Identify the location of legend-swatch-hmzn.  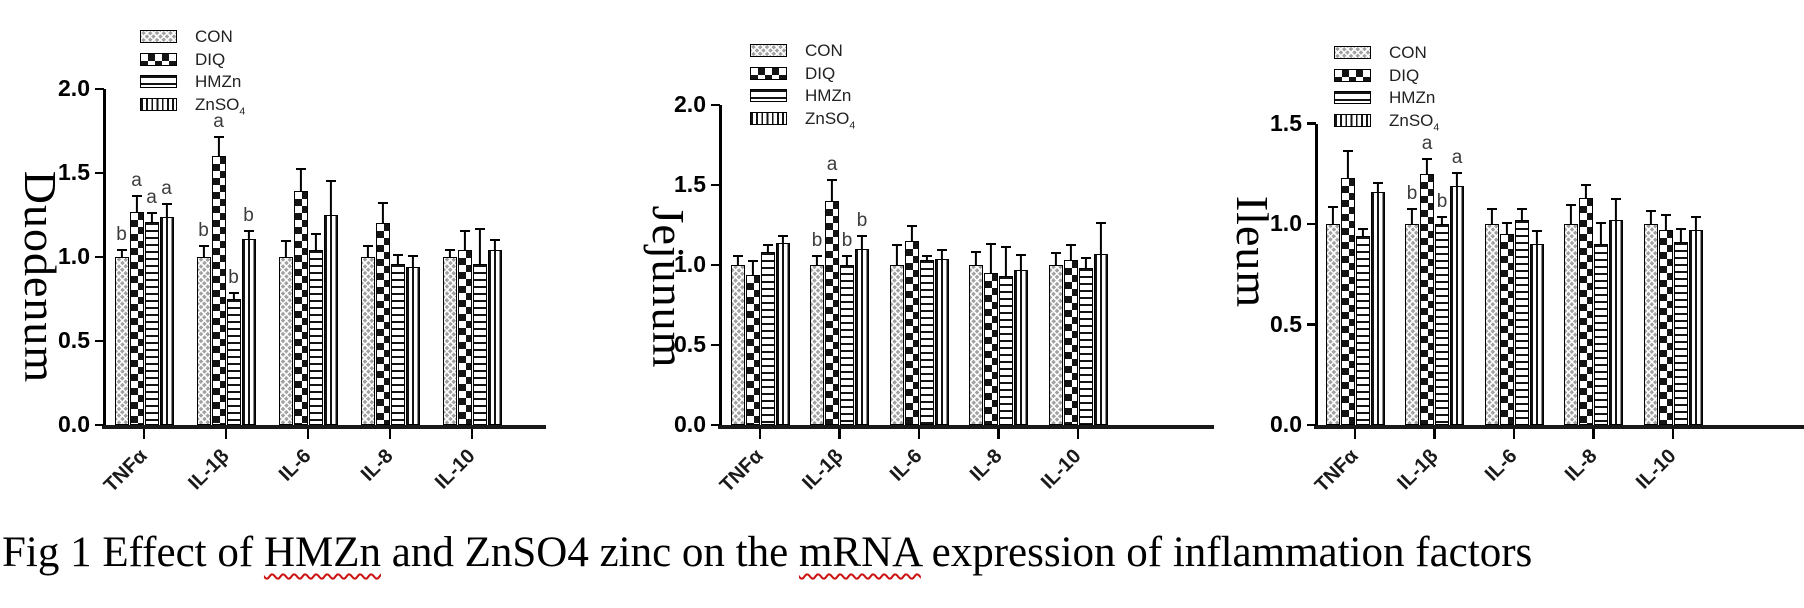
(1352, 97).